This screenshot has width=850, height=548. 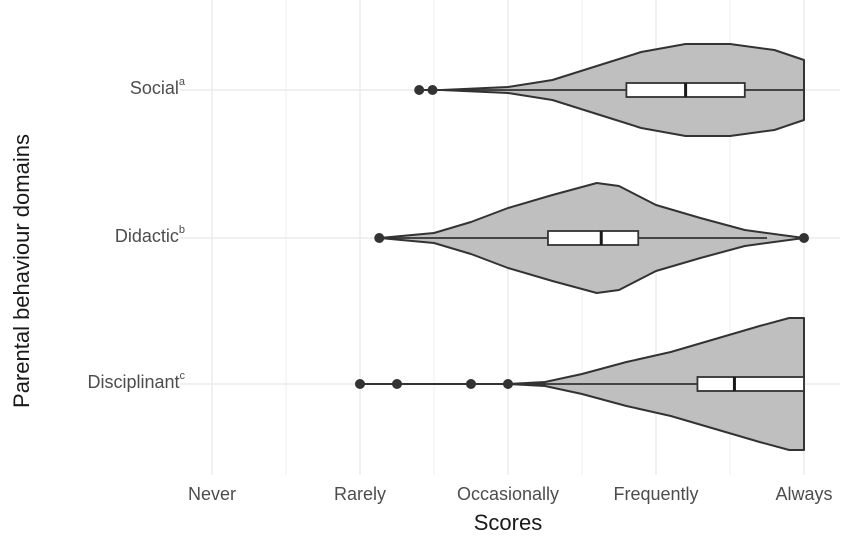 What do you see at coordinates (804, 494) in the screenshot?
I see `x-tick-always: Always` at bounding box center [804, 494].